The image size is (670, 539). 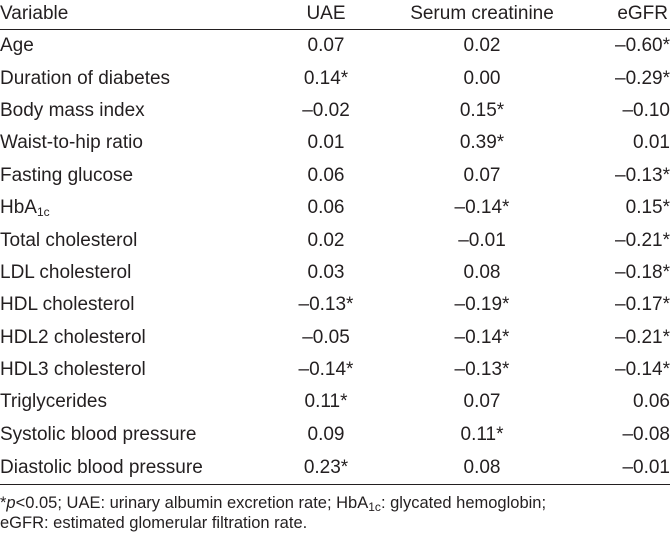 I want to click on cell-uae: –0.14*, so click(x=326, y=370).